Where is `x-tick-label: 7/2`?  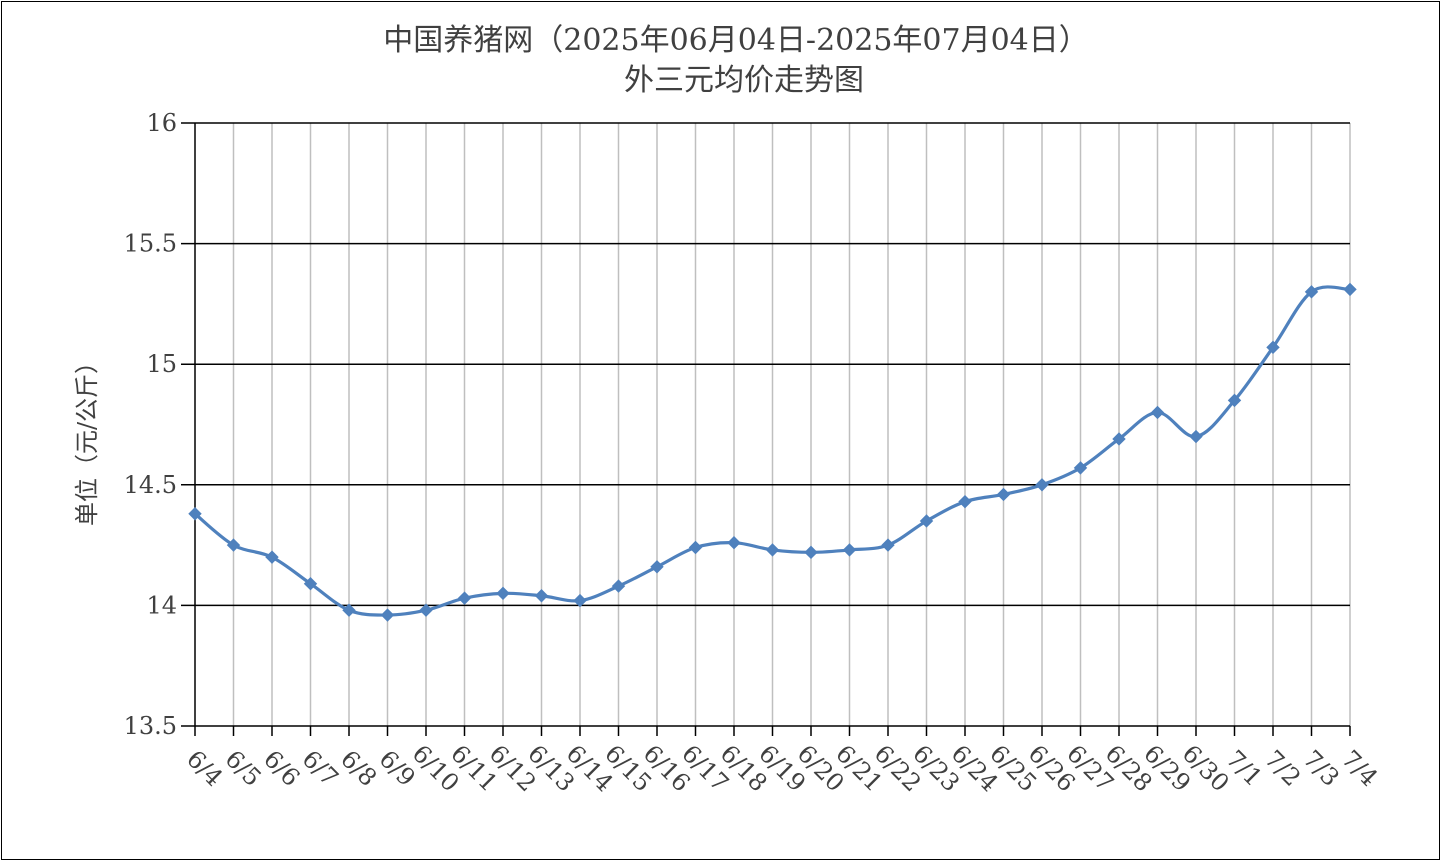
x-tick-label: 7/2 is located at coordinates (1282, 768).